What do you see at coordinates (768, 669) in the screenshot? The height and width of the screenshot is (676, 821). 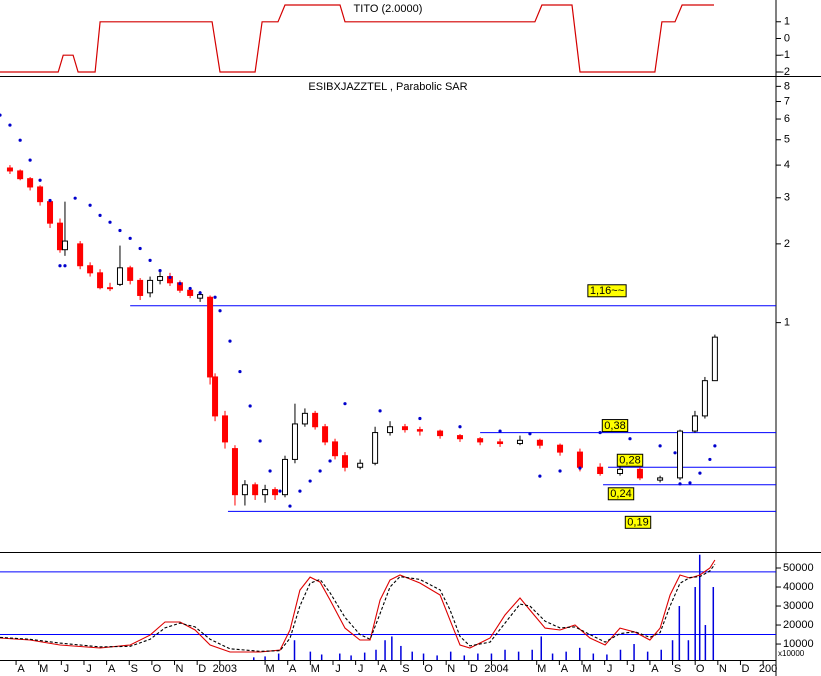 I see `x-tick-label: 200` at bounding box center [768, 669].